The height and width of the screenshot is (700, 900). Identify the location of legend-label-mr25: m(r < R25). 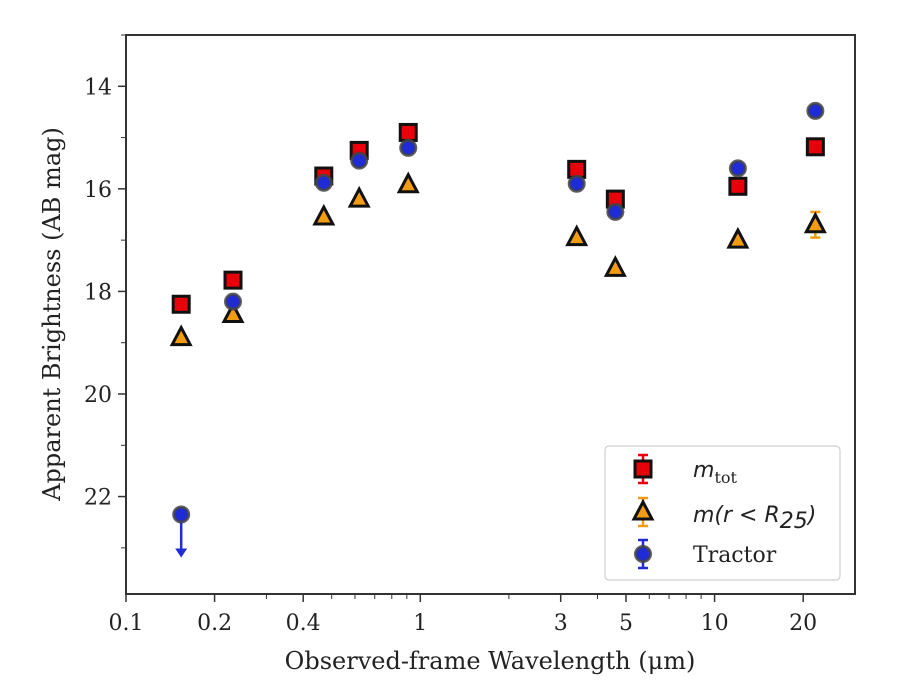
(754, 518).